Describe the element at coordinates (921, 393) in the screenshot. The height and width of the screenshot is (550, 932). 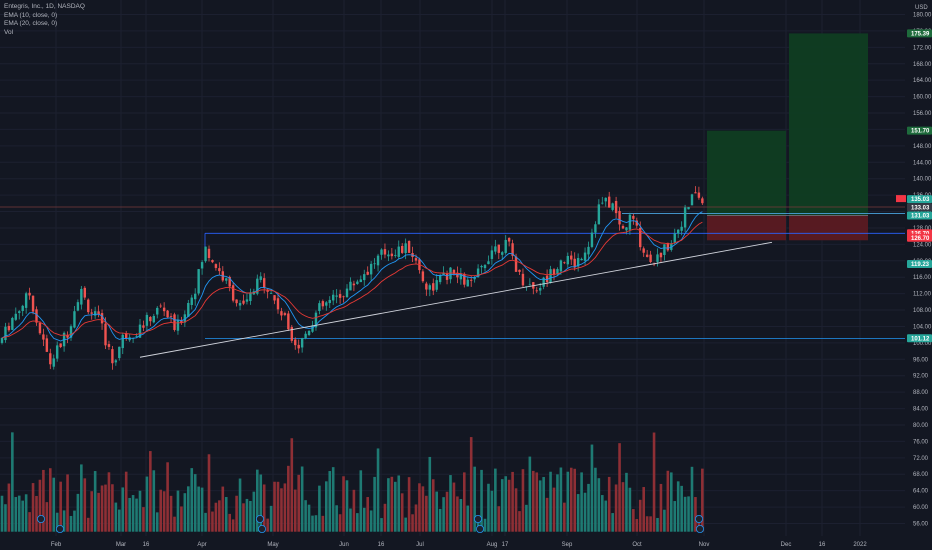
I see `y-tick-label: 88.00` at that location.